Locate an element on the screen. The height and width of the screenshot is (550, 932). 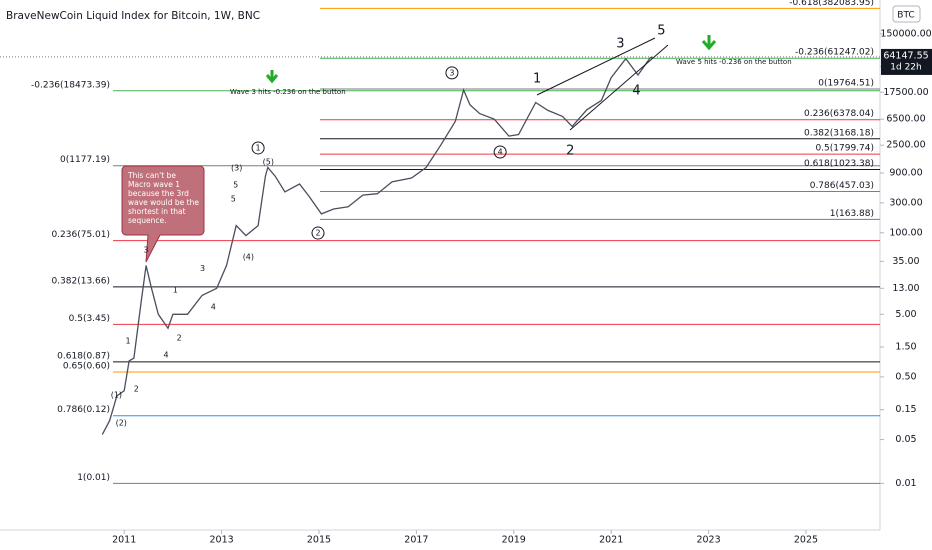
fib-label: 0.618(0.87) is located at coordinates (83, 356).